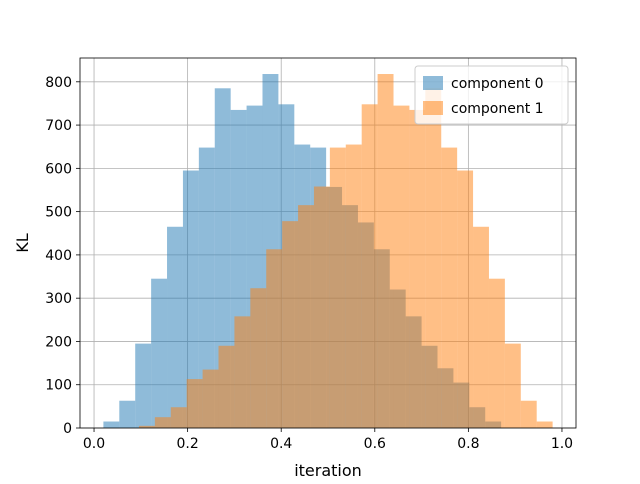 This screenshot has height=484, width=640. Describe the element at coordinates (281, 444) in the screenshot. I see `x-tick-label: 0.4` at that location.